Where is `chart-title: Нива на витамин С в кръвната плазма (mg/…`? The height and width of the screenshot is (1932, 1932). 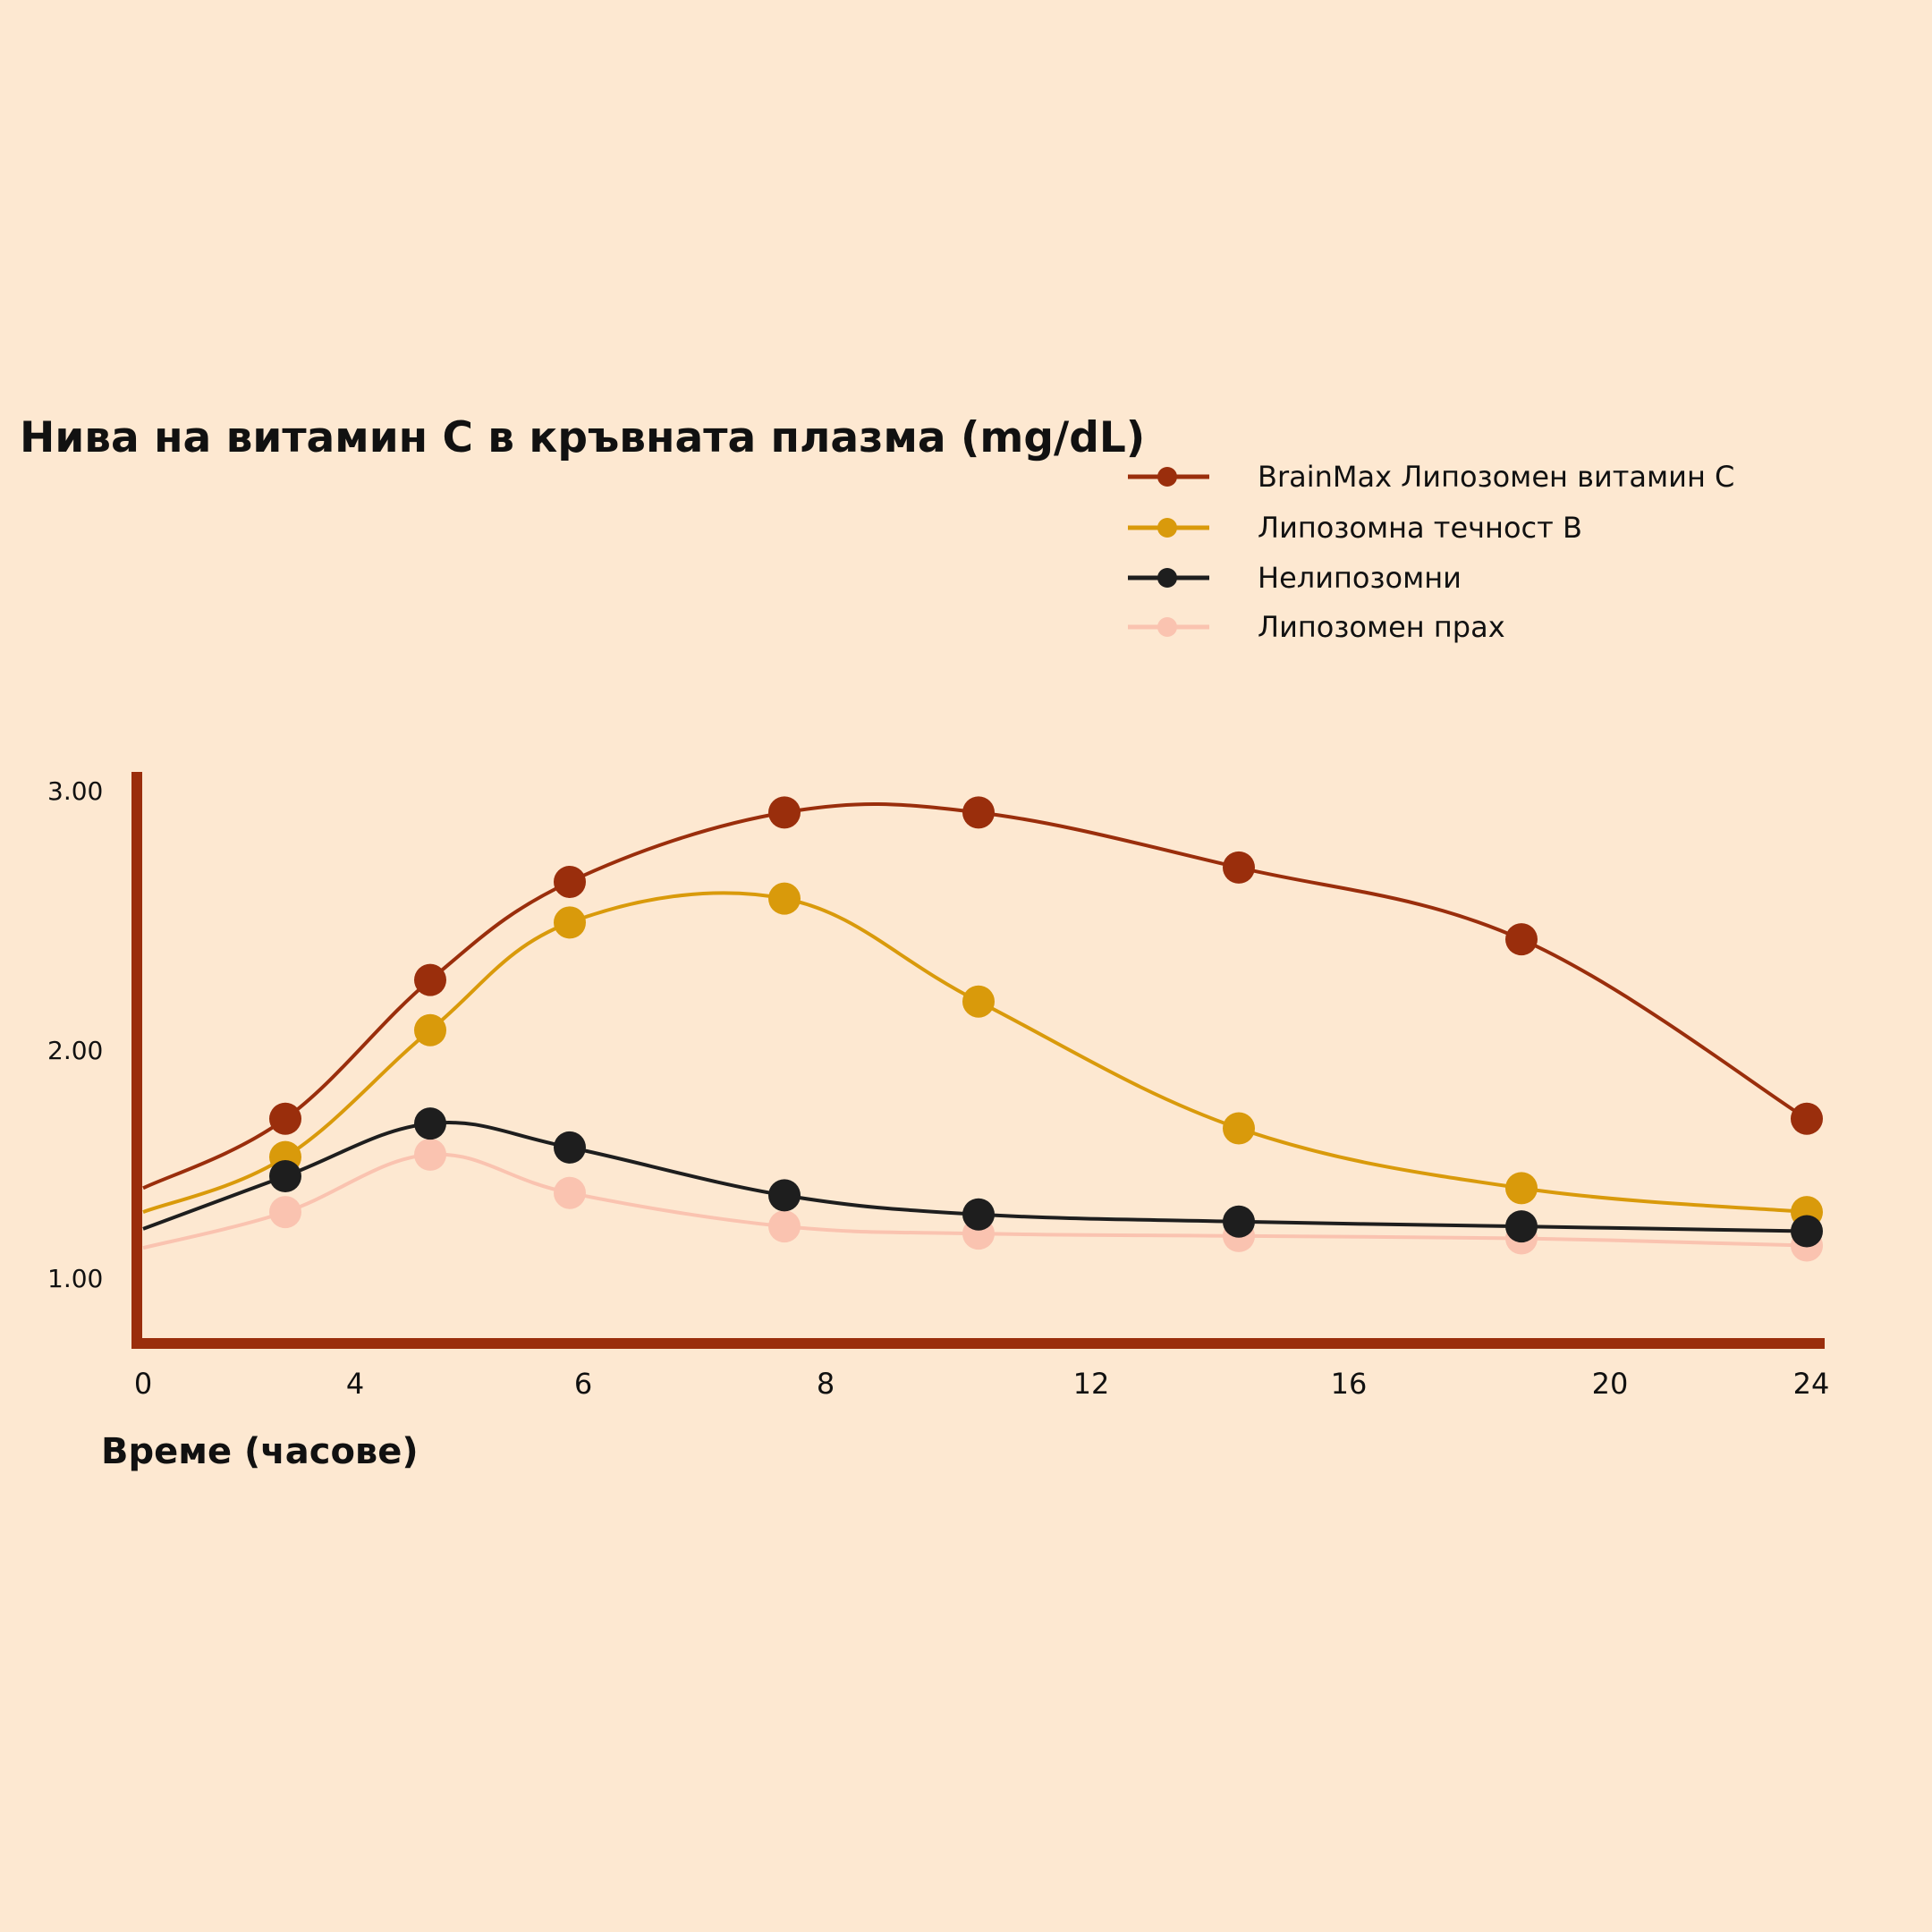 chart-title: Нива на витамин С в кръвната плазма (mg/… is located at coordinates (582, 437).